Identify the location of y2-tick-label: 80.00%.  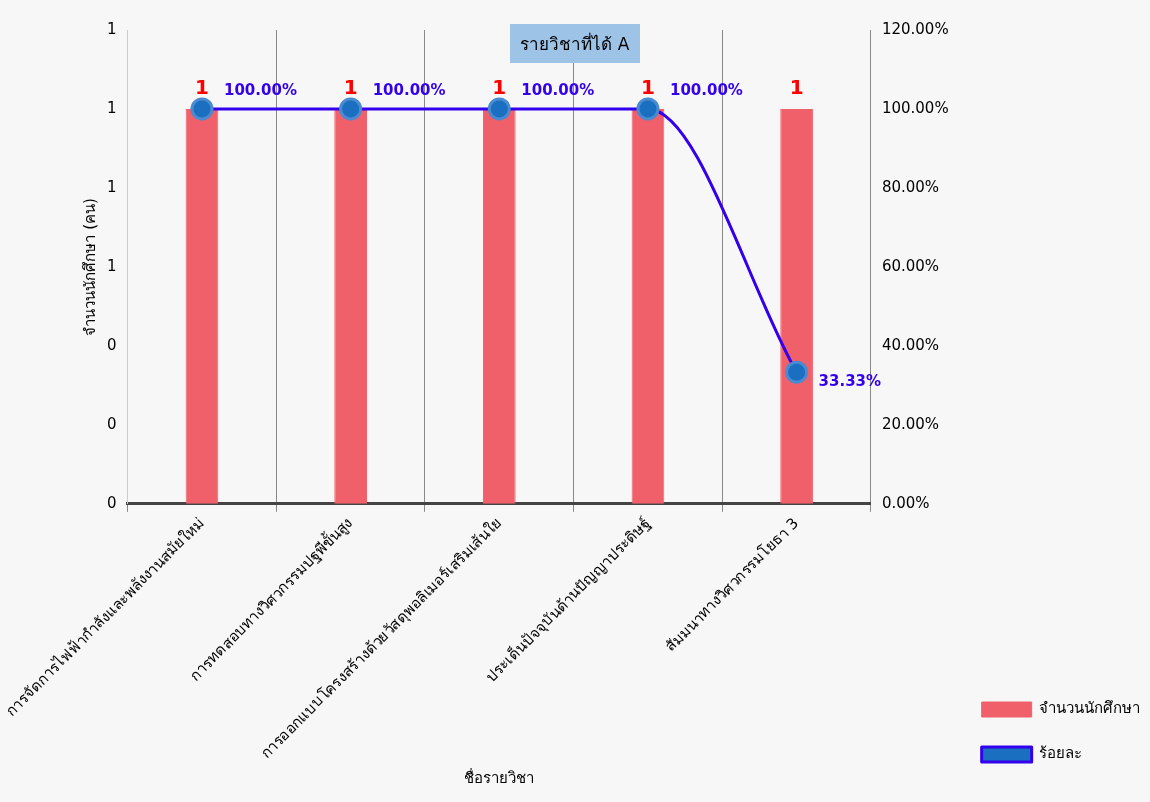
(910, 186).